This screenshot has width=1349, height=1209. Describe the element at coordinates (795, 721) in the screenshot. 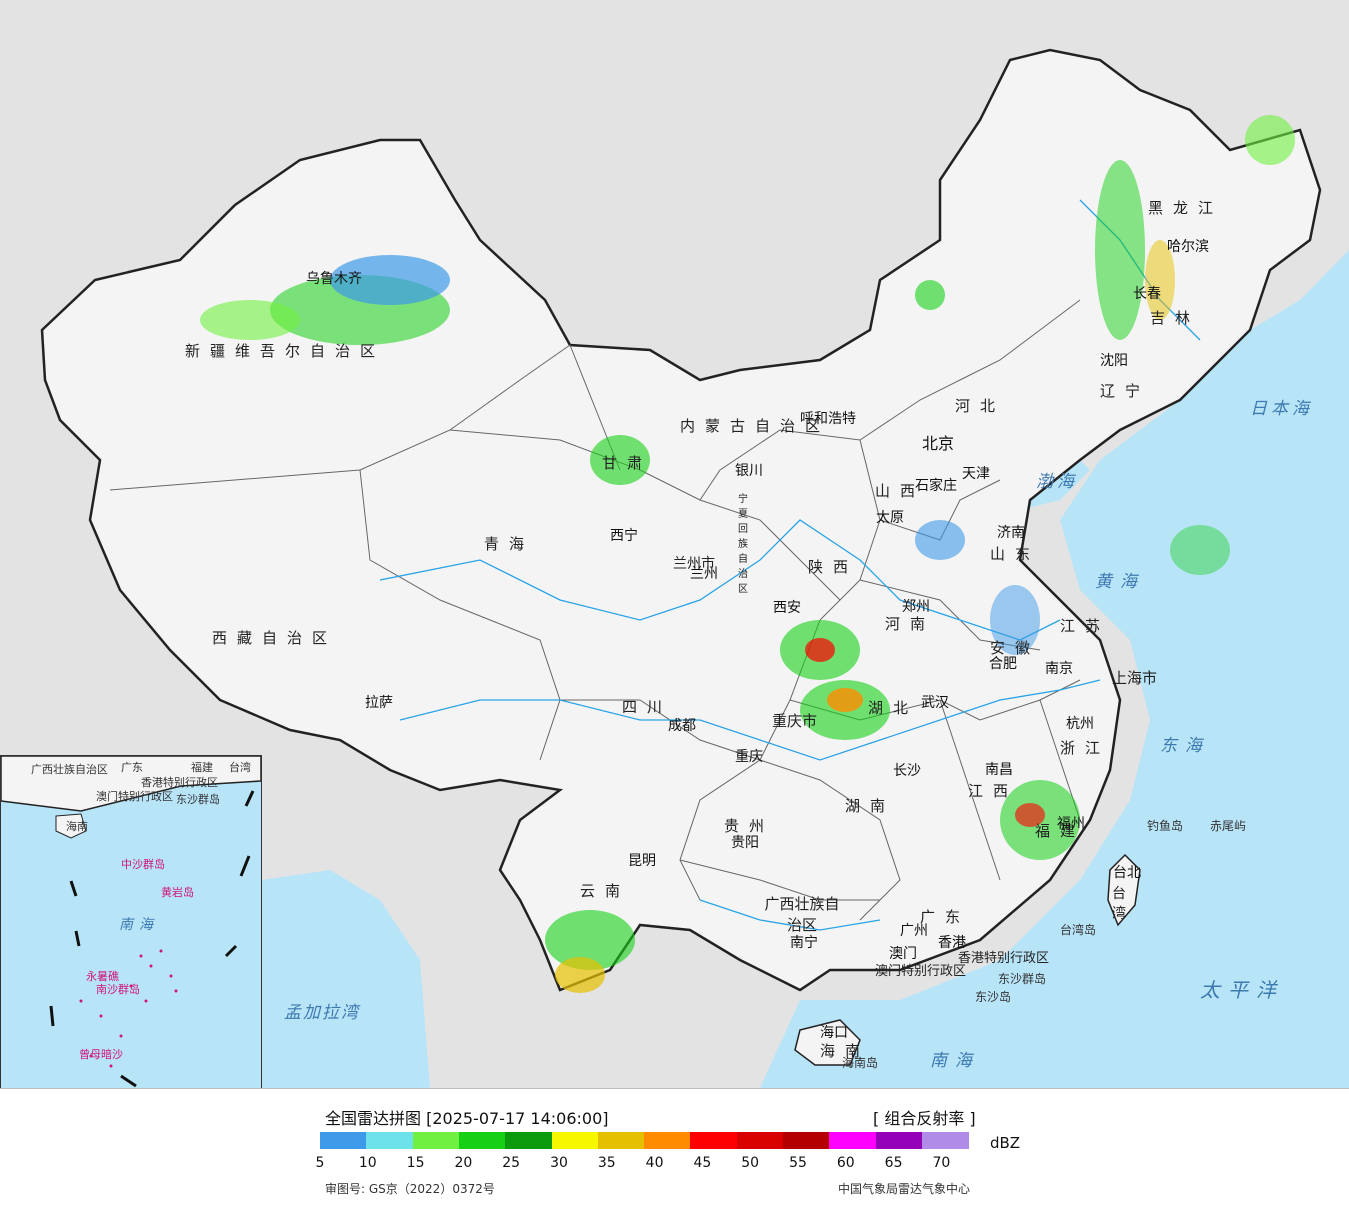

I see `province-label-chongqing: 重庆市` at that location.